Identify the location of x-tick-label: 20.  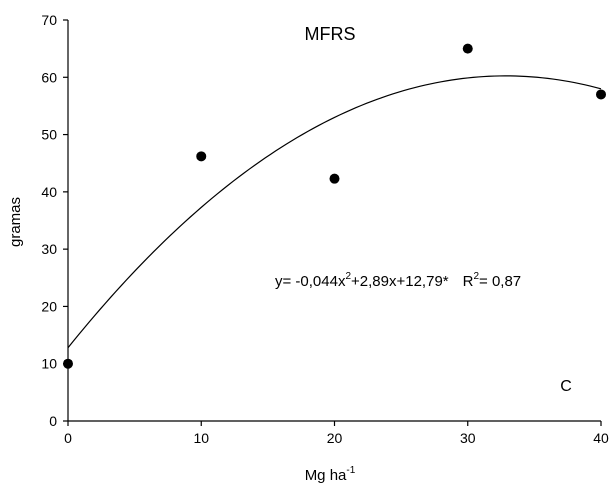
(335, 438).